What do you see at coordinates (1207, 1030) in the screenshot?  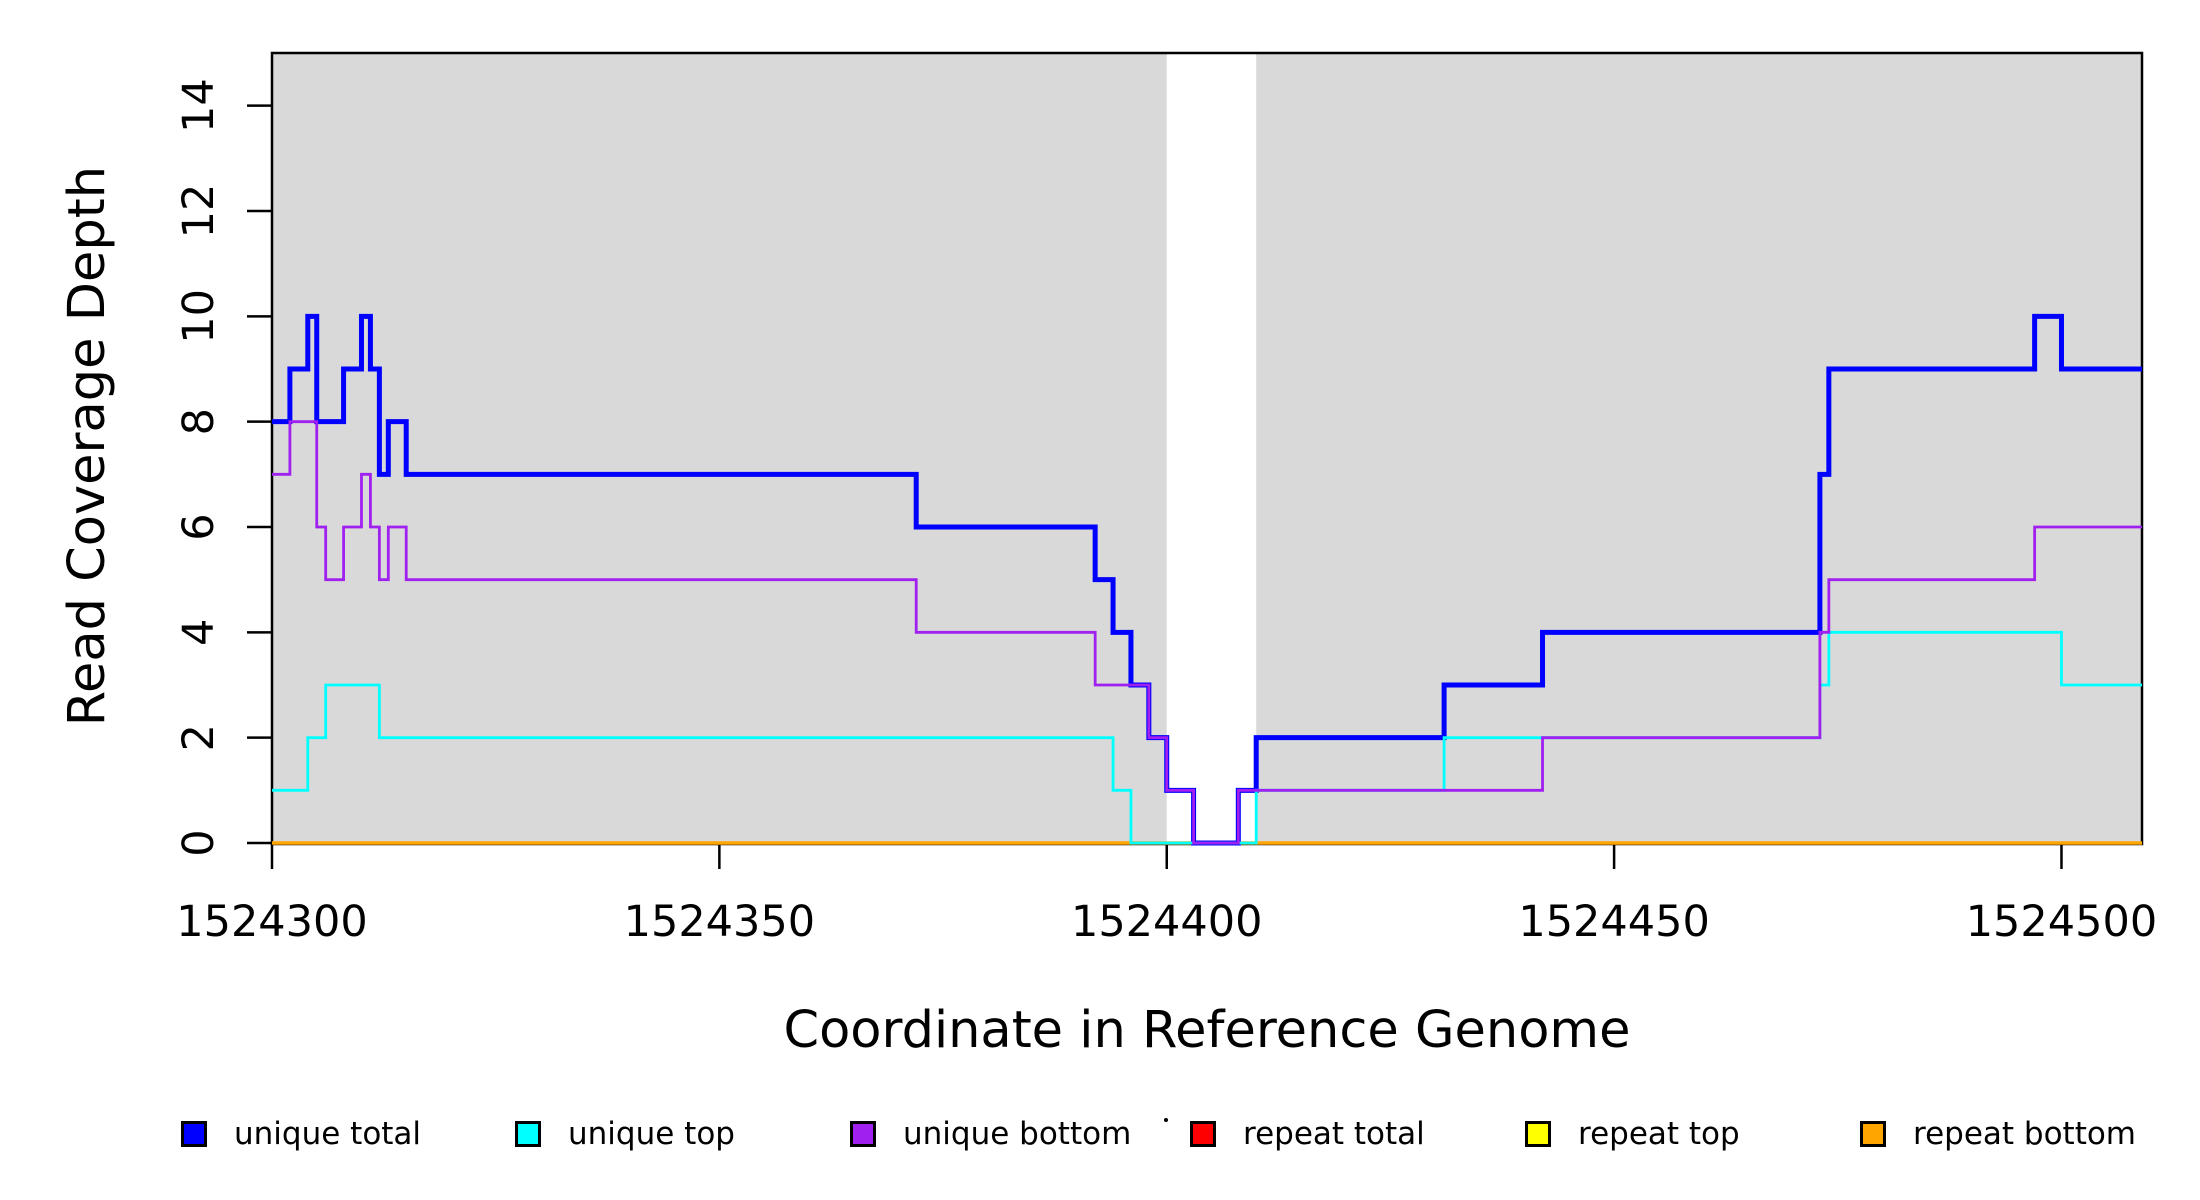 I see `x-axis-title: Coordinate in Reference Genome` at bounding box center [1207, 1030].